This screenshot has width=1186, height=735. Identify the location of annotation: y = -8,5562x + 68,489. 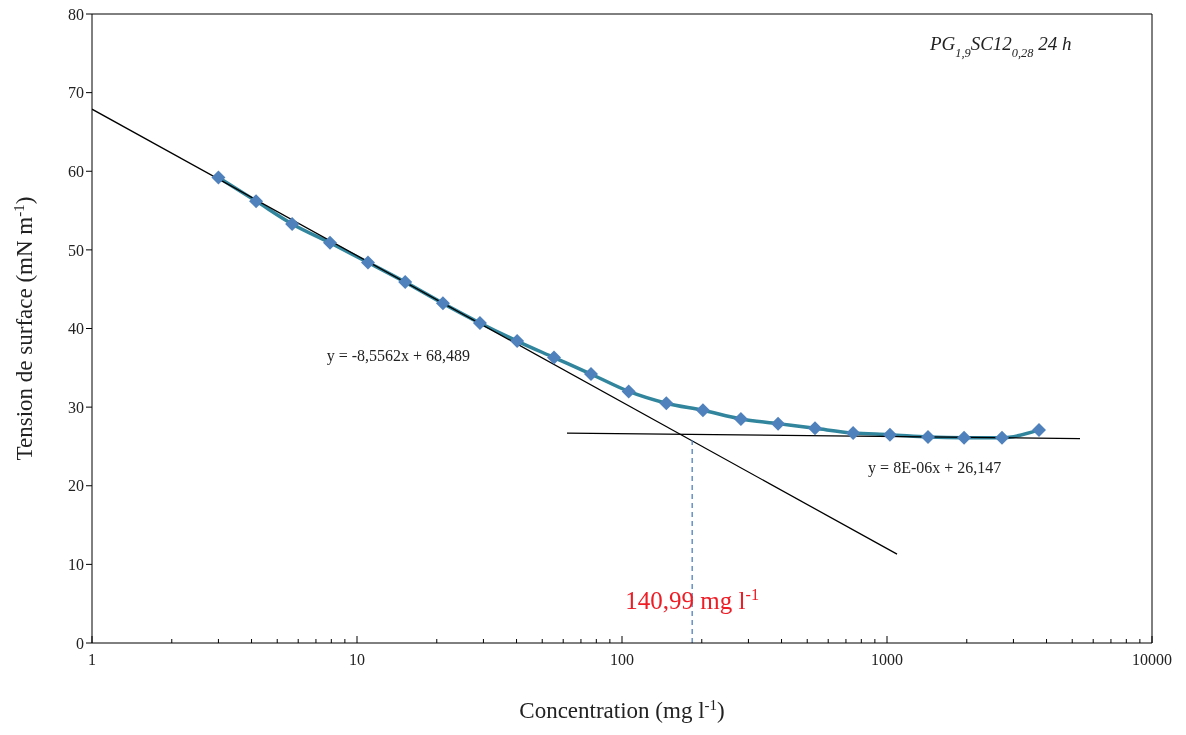
(398, 356).